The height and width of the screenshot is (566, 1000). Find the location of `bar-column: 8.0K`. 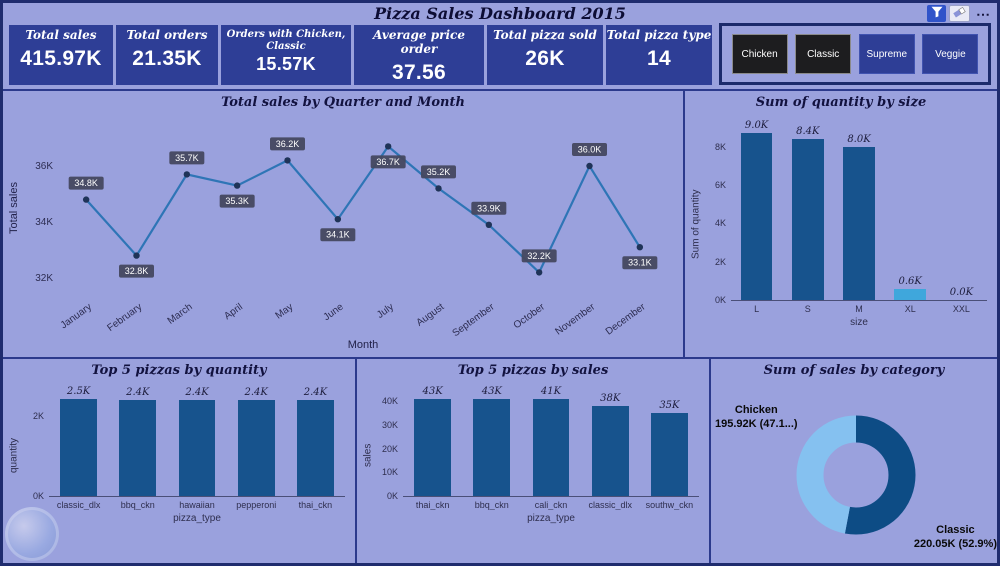

bar-column: 8.0K is located at coordinates (858, 210).